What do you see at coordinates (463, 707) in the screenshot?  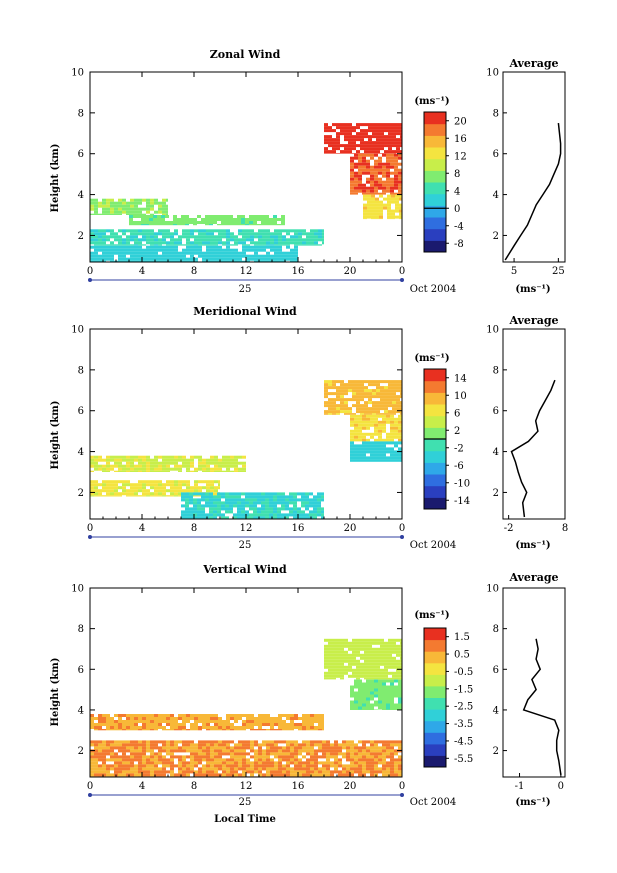 I see `colorbar-tick-label: -2.5` at bounding box center [463, 707].